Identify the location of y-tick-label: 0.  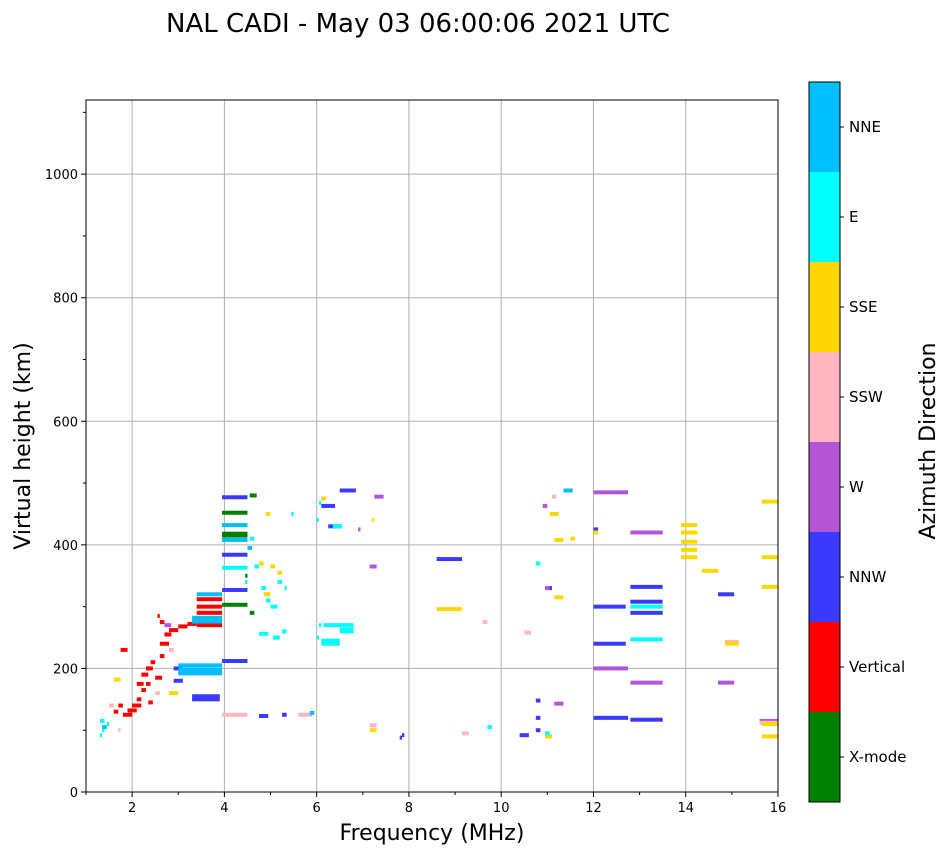
(74, 793).